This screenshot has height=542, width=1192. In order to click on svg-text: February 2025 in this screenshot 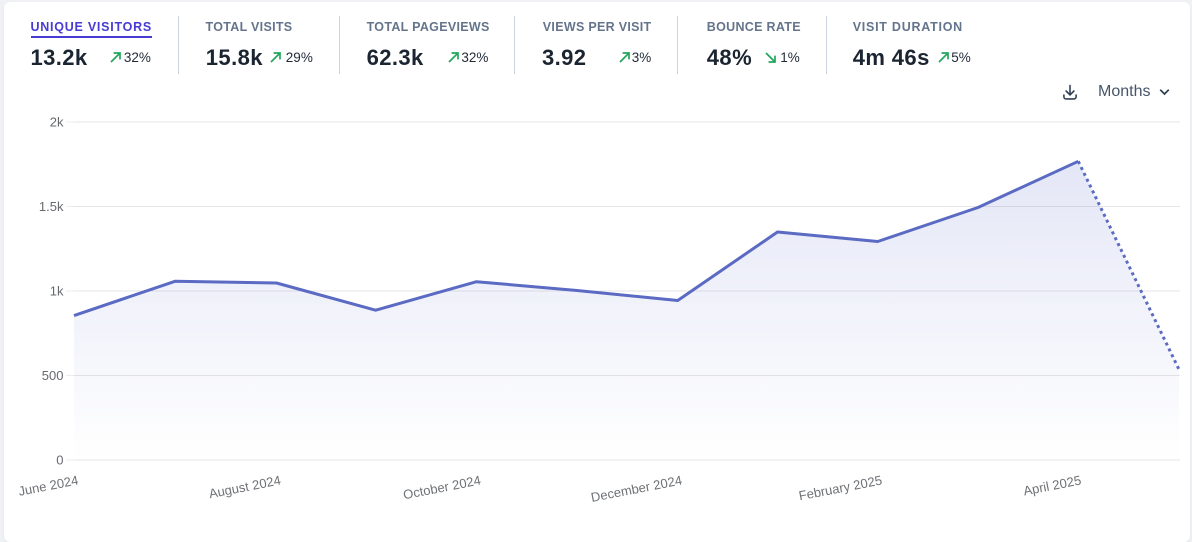, I will do `click(840, 488)`.